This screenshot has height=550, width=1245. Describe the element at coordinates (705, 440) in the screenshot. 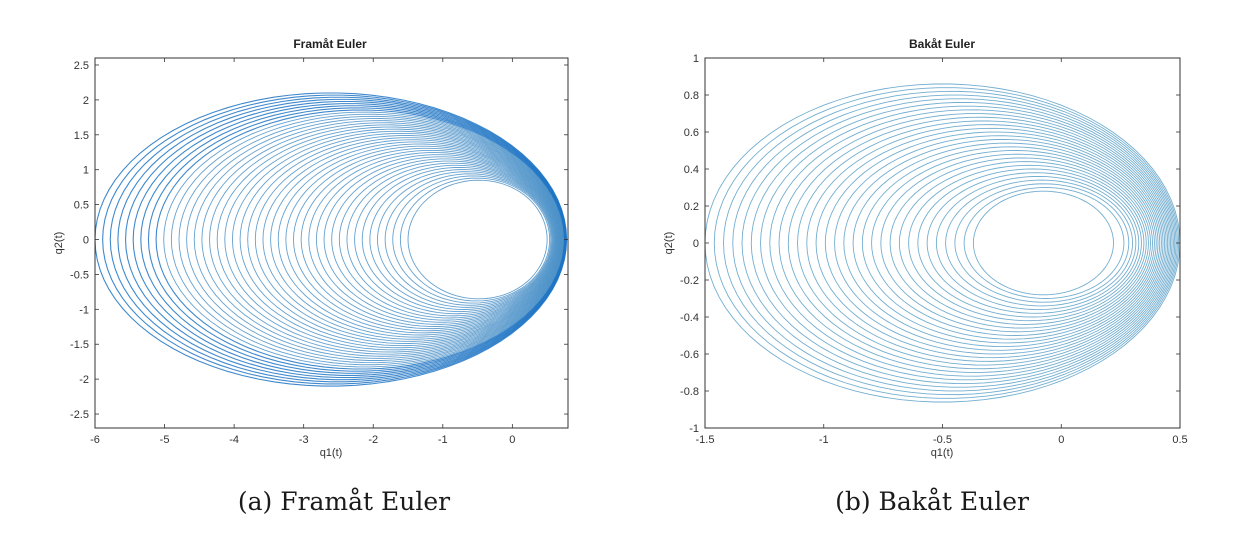

I see `x-tick-label: -1.5` at that location.